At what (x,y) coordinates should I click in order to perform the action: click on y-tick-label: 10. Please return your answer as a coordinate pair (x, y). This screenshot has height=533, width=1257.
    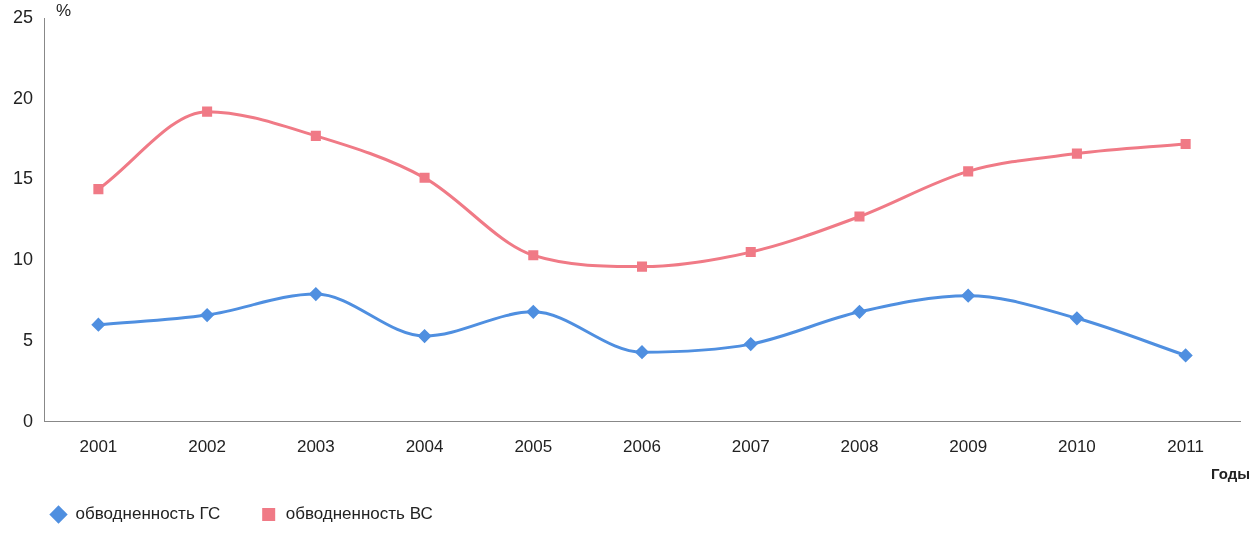
    Looking at the image, I should click on (23, 259).